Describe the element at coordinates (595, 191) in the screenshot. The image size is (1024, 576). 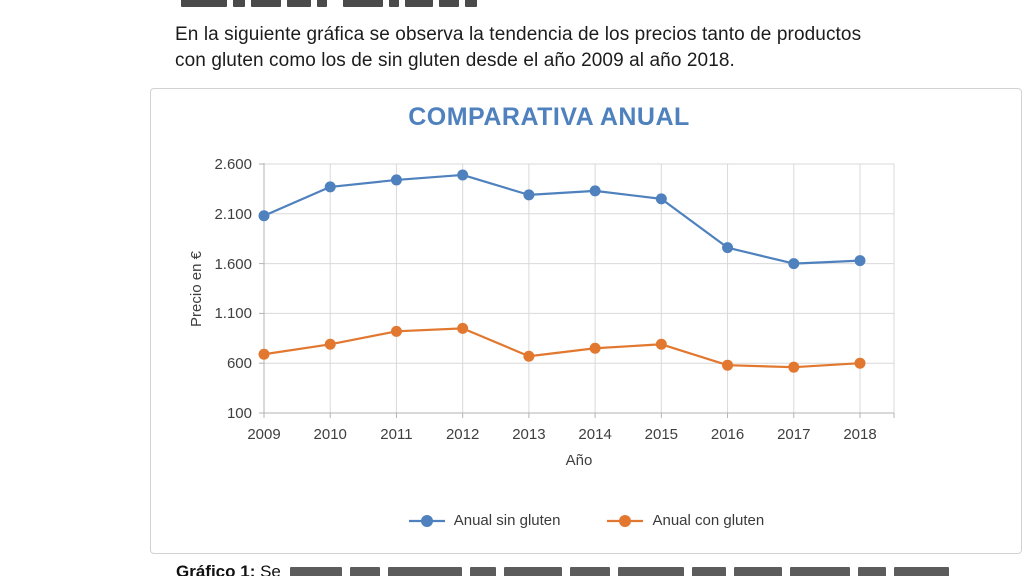
I see `data-point-anual-sin-gluten-2014` at that location.